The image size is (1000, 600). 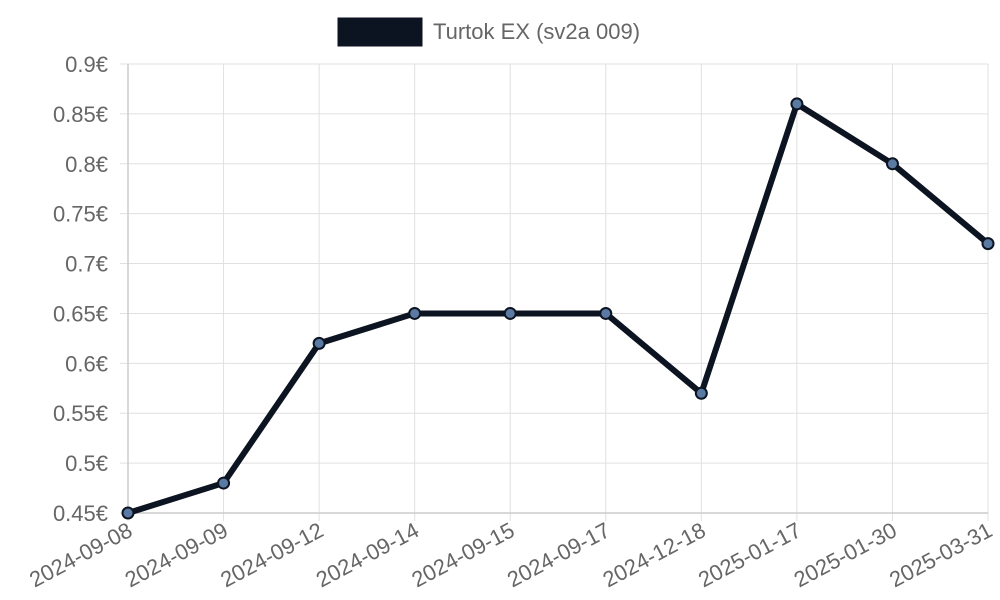 I want to click on y-tick-label: 0.45€, so click(x=80, y=513).